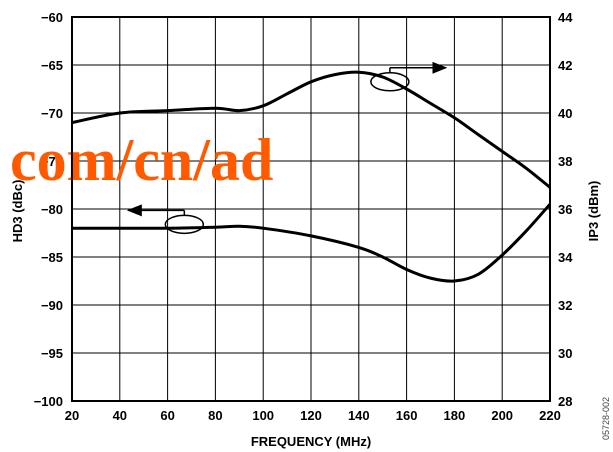  Describe the element at coordinates (72, 415) in the screenshot. I see `x-tick-label: 20` at that location.